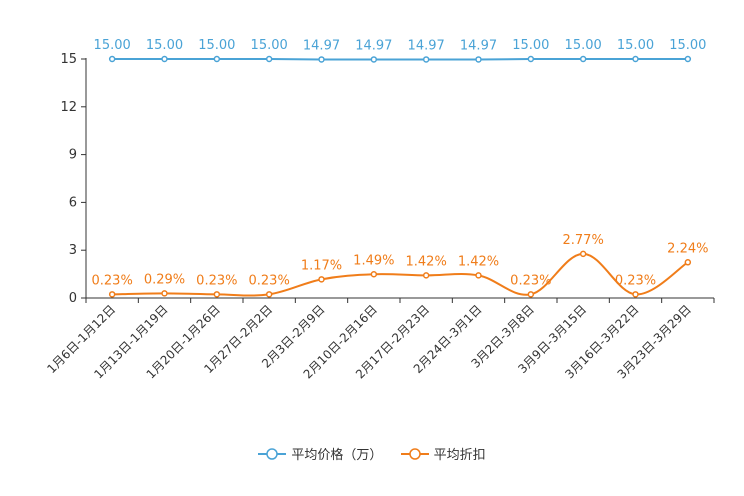 Image resolution: width=744 pixels, height=496 pixels. Describe the element at coordinates (459, 455) in the screenshot. I see `legend-discount-label: 平均折扣` at that location.